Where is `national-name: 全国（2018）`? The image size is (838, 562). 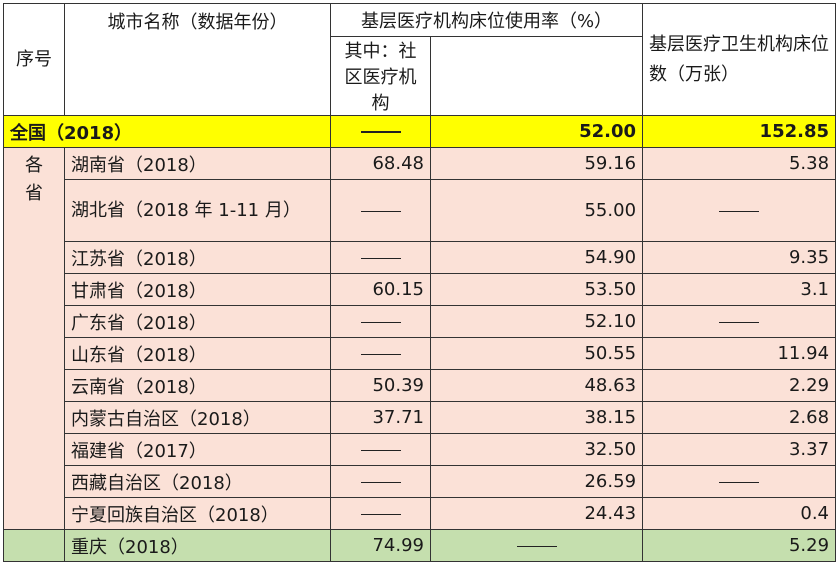
national-name: 全国（2018） is located at coordinates (167, 131).